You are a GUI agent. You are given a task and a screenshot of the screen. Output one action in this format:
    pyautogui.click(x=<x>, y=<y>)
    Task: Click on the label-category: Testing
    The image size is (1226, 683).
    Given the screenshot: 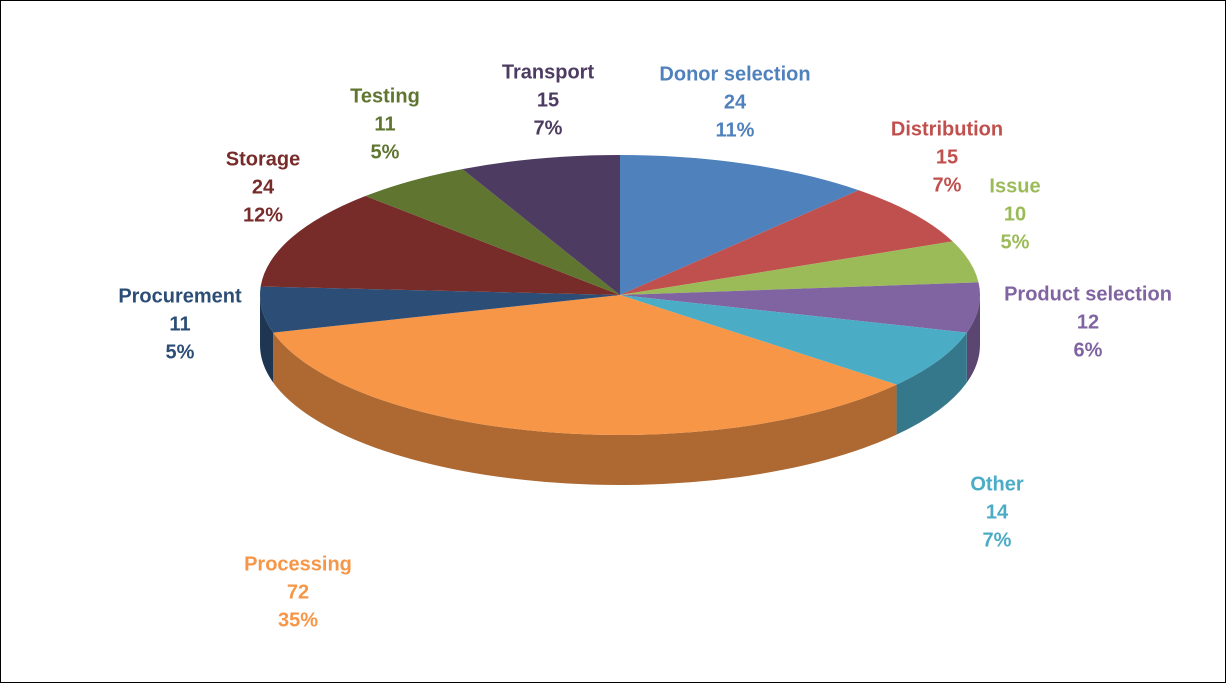 What is the action you would take?
    pyautogui.click(x=385, y=96)
    